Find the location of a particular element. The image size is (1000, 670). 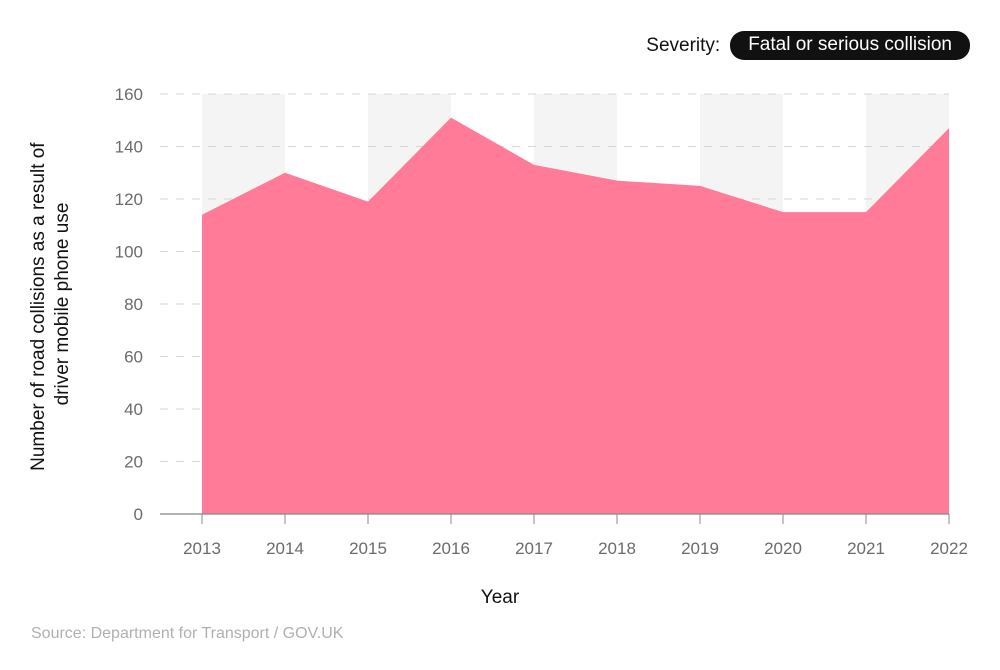

x-tick-label: 2019 is located at coordinates (700, 548).